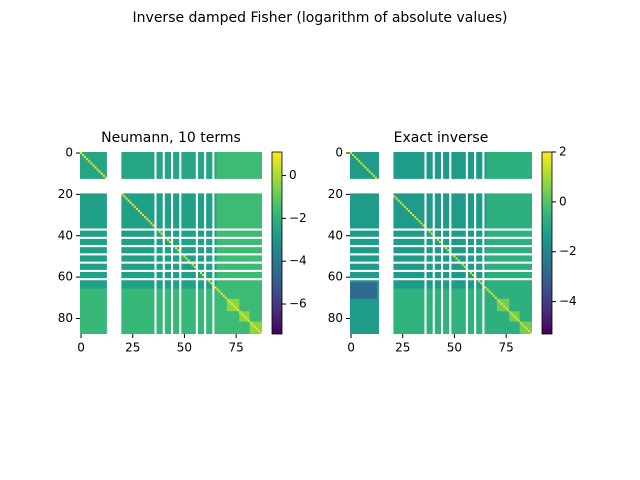 This screenshot has width=640, height=480. Describe the element at coordinates (402, 348) in the screenshot. I see `x-tick-label: 25` at that location.